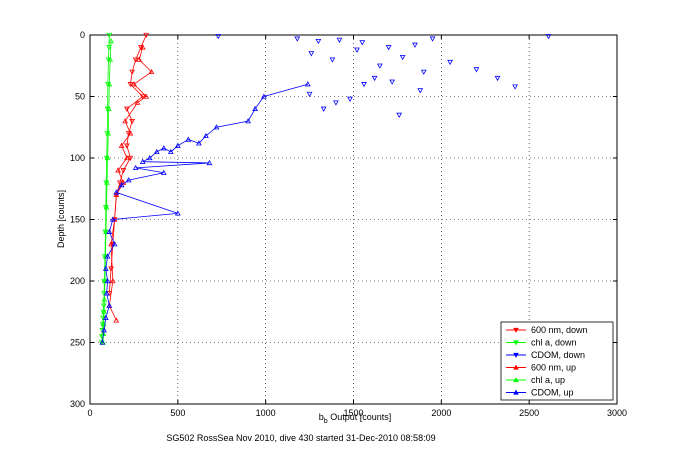 Image resolution: width=681 pixels, height=454 pixels. I want to click on legend-entry: 600 nm, up, so click(553, 368).